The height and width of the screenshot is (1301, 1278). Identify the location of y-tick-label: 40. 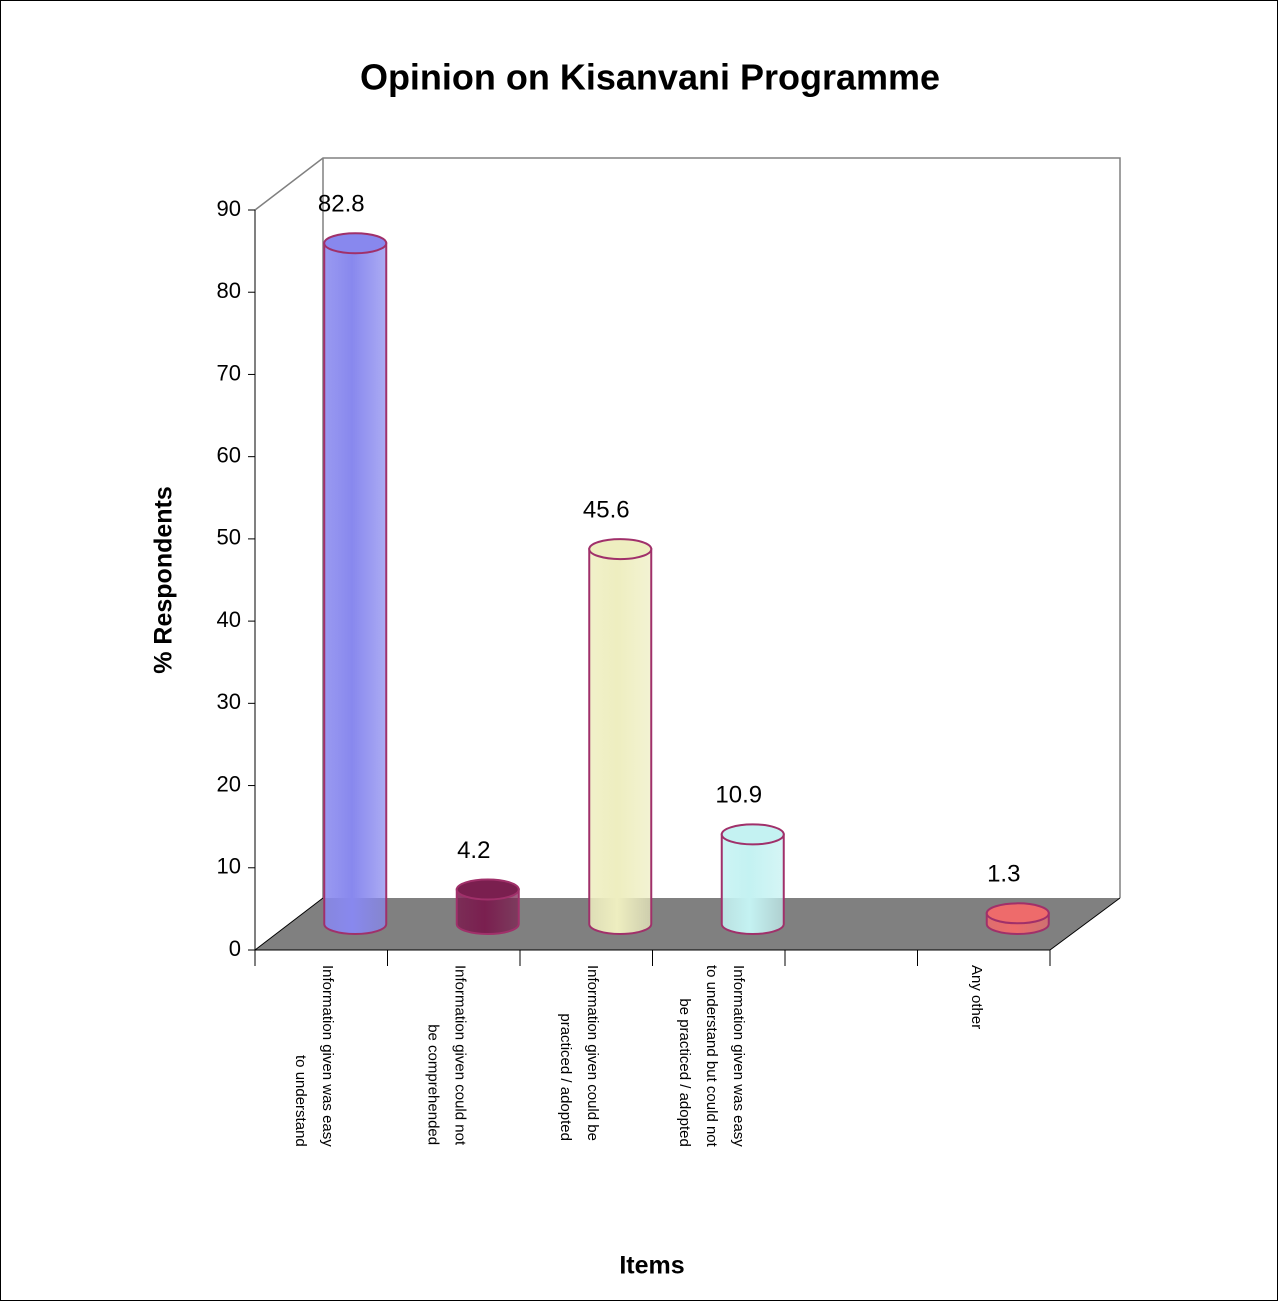
(229, 619).